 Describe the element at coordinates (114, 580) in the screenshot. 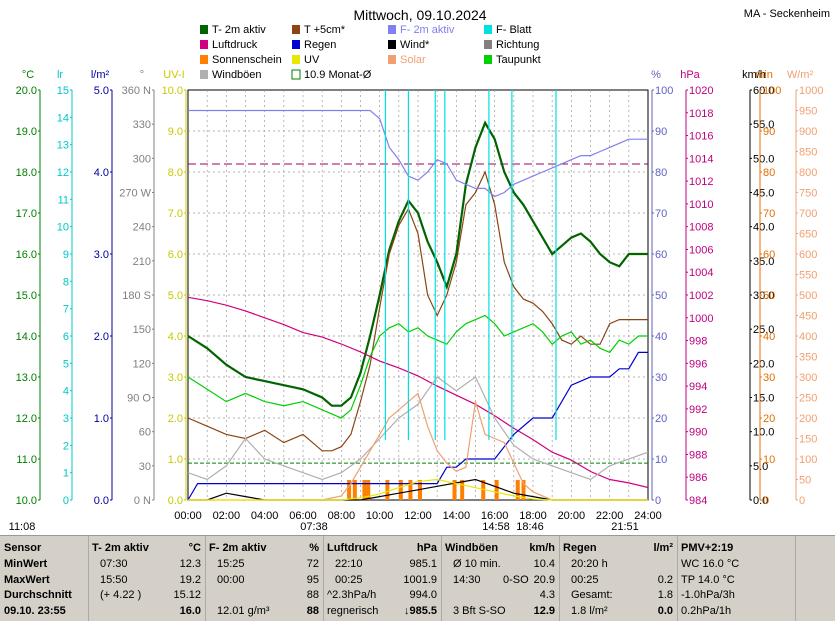

I see `temp-max-time: 15:50` at that location.